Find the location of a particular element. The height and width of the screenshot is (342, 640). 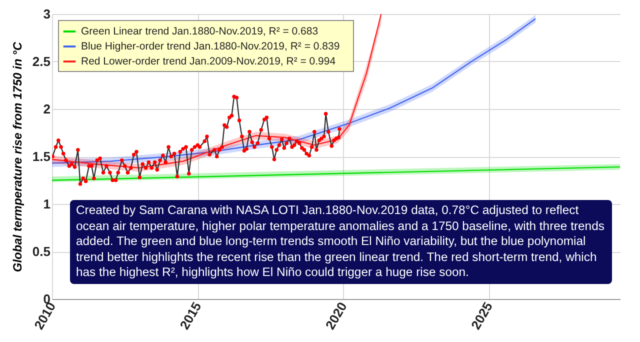

y-tick-label: 0.5 is located at coordinates (41, 251).